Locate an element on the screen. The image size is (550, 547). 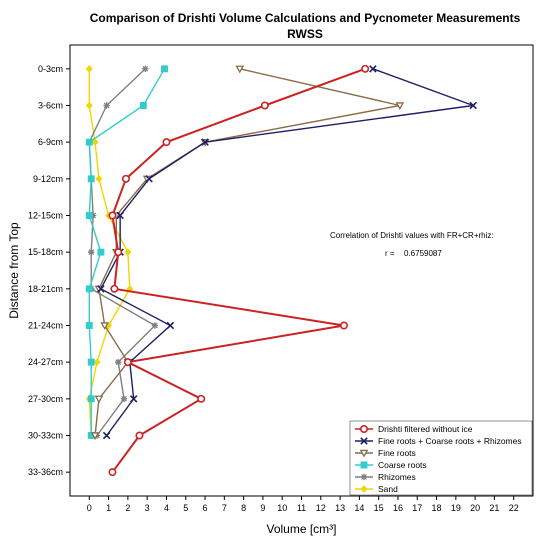
legend-item: Coarse roots is located at coordinates (391, 465).